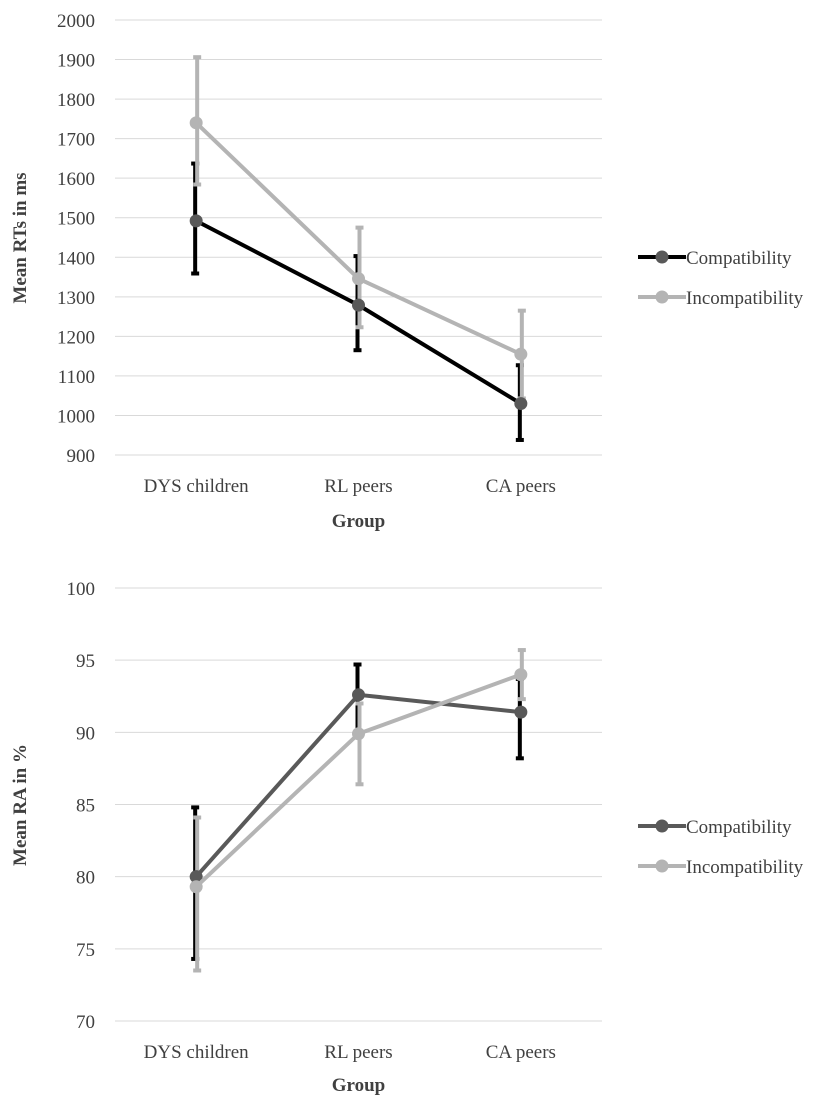  Describe the element at coordinates (76, 21) in the screenshot. I see `y-tick-label: 2000` at that location.